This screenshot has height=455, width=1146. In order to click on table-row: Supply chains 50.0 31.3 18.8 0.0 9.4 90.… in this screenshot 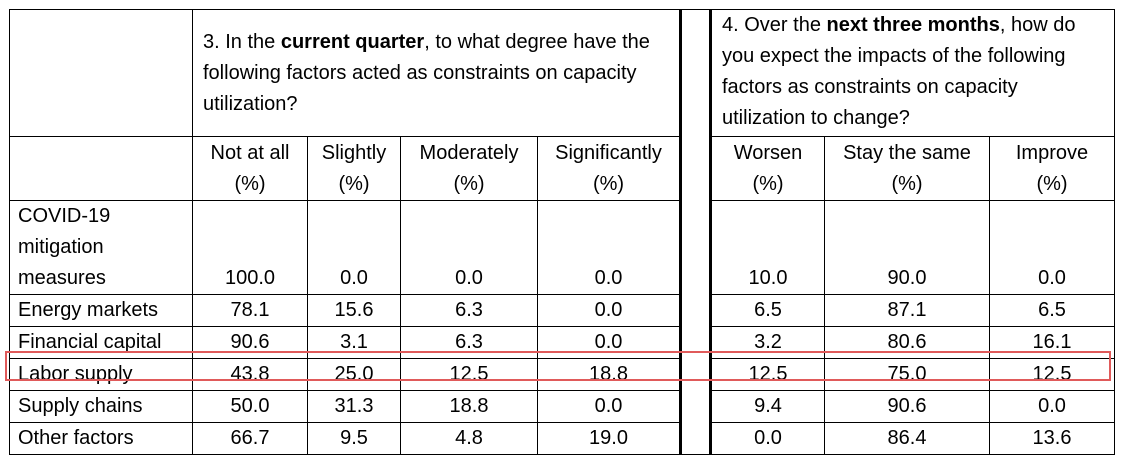, I will do `click(562, 406)`.